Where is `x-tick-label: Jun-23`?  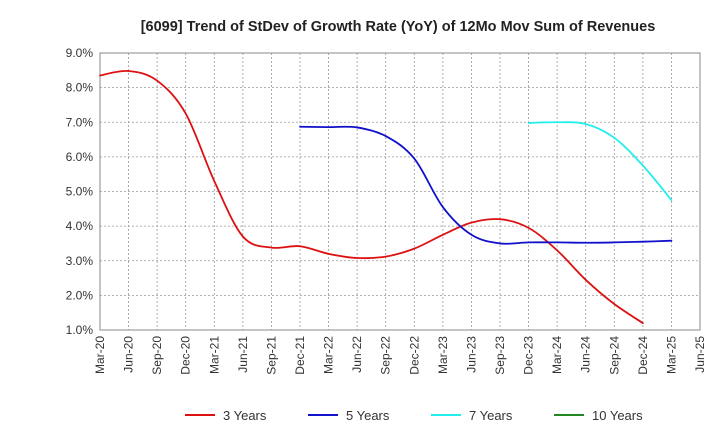 x-tick-label: Jun-23 is located at coordinates (471, 354).